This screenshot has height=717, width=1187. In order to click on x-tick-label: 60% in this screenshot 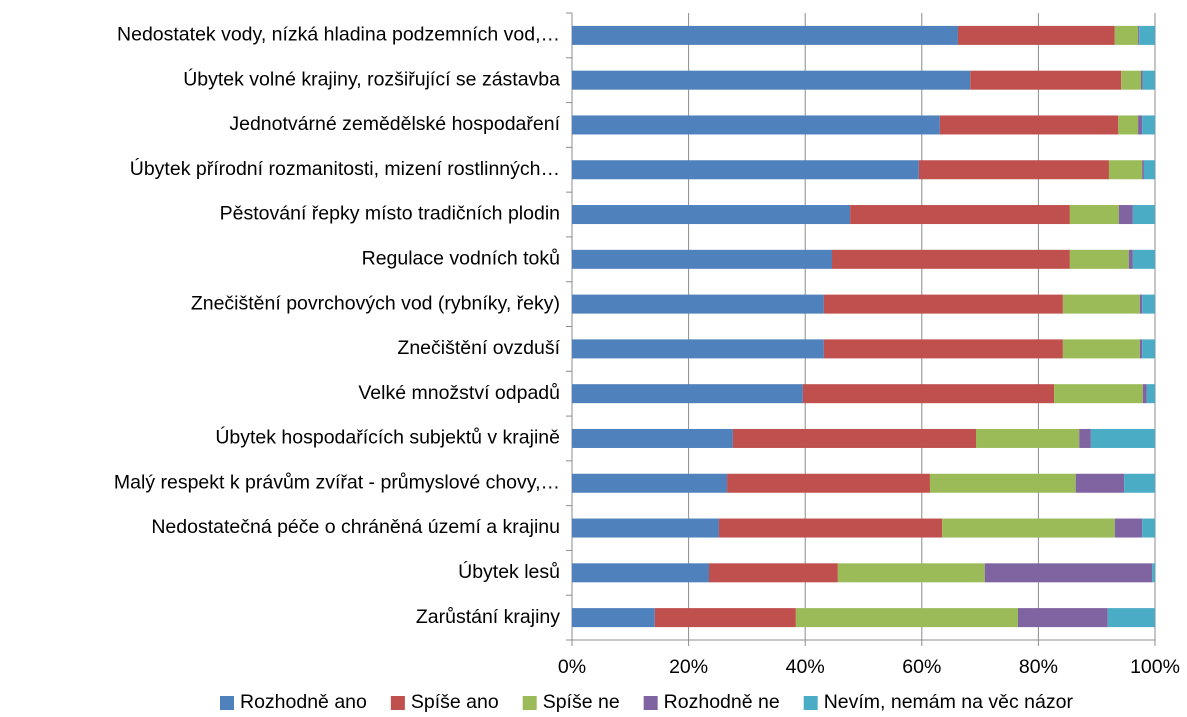, I will do `click(921, 667)`.